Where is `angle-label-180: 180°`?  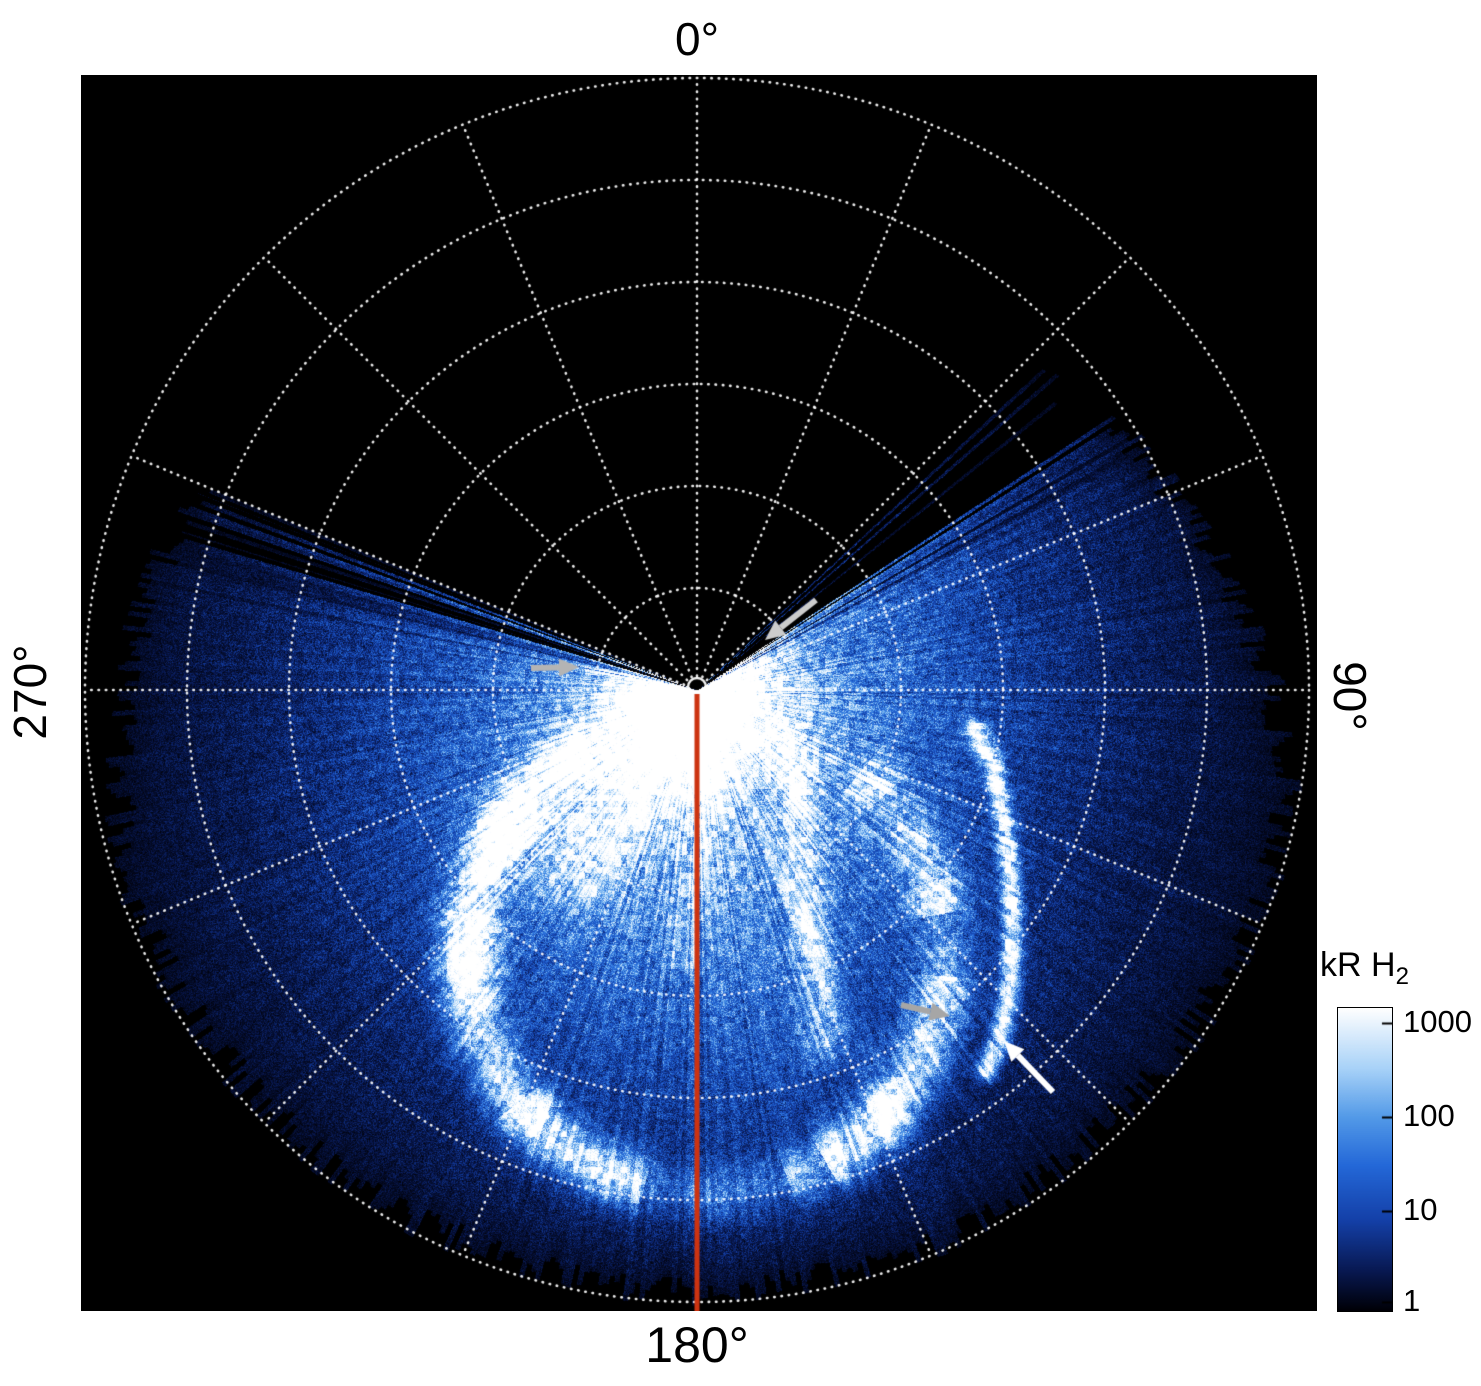
angle-label-180: 180° is located at coordinates (697, 1345).